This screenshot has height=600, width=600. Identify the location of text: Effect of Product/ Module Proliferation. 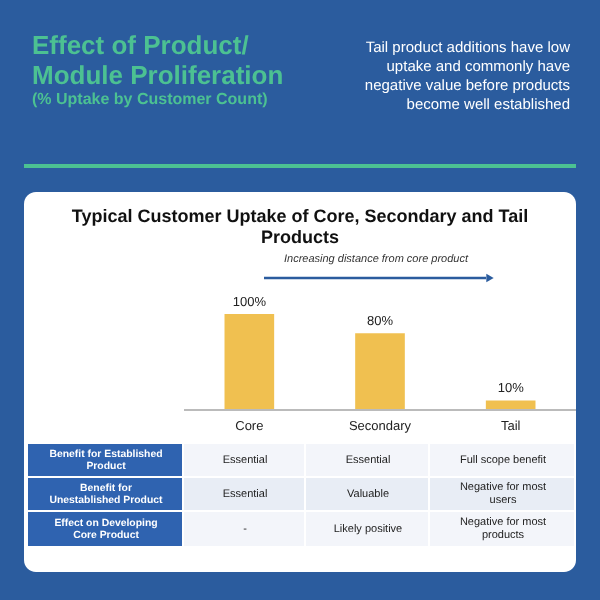
(158, 60).